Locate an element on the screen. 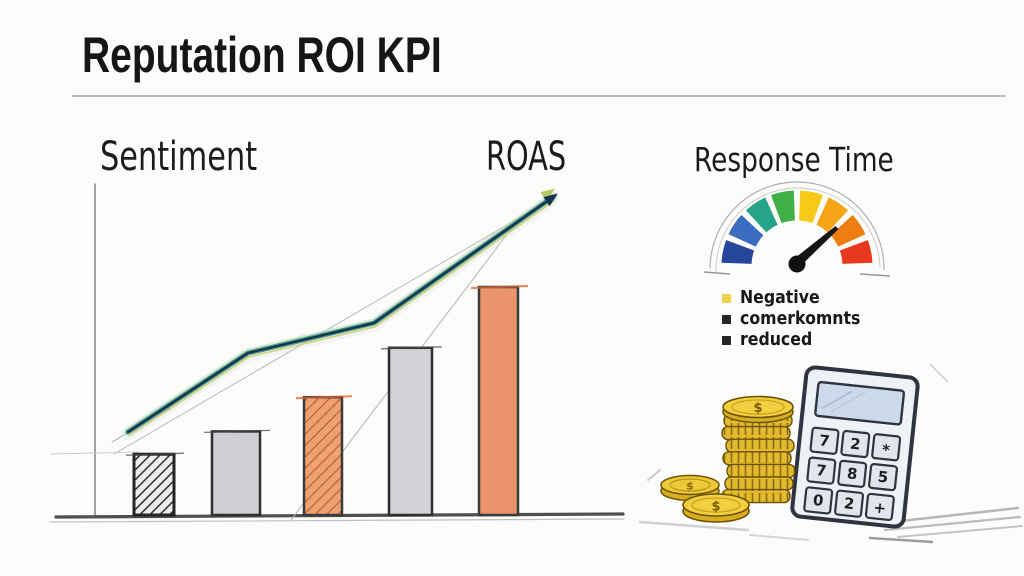 The width and height of the screenshot is (1024, 576). coin-stack-icon: $ is located at coordinates (758, 449).